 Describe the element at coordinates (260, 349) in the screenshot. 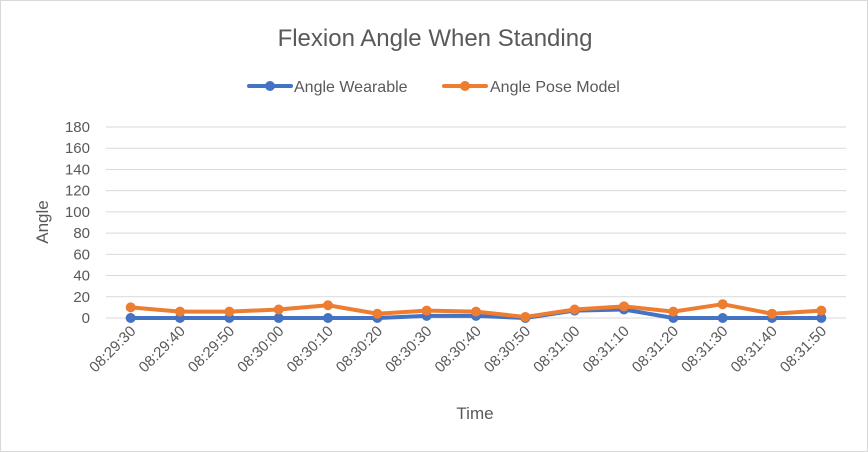

I see `x-tick-label: 08:30:00` at that location.